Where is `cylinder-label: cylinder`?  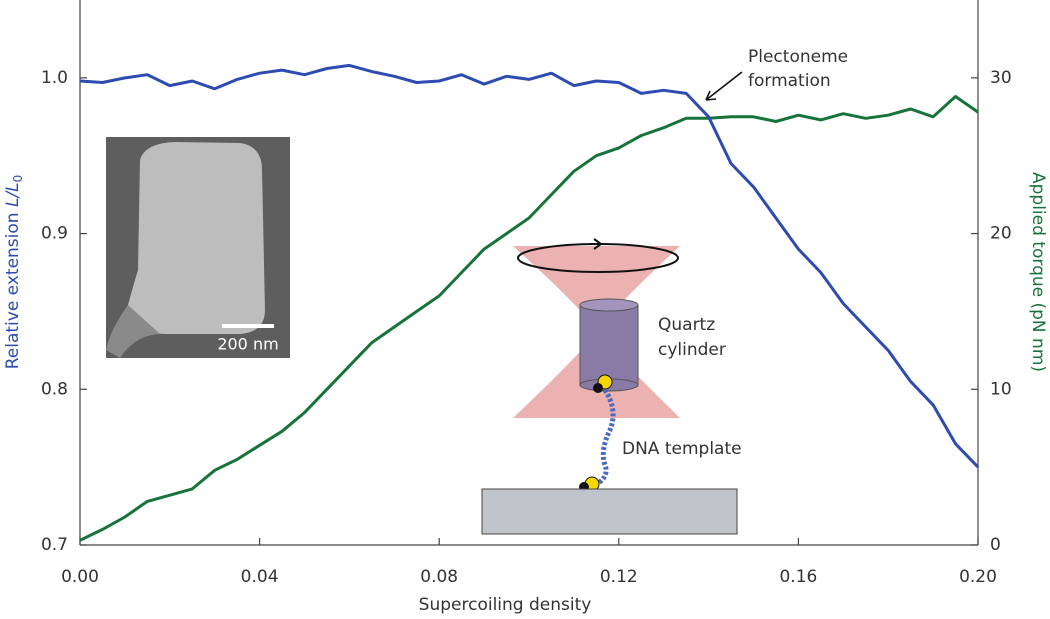
cylinder-label: cylinder is located at coordinates (692, 350).